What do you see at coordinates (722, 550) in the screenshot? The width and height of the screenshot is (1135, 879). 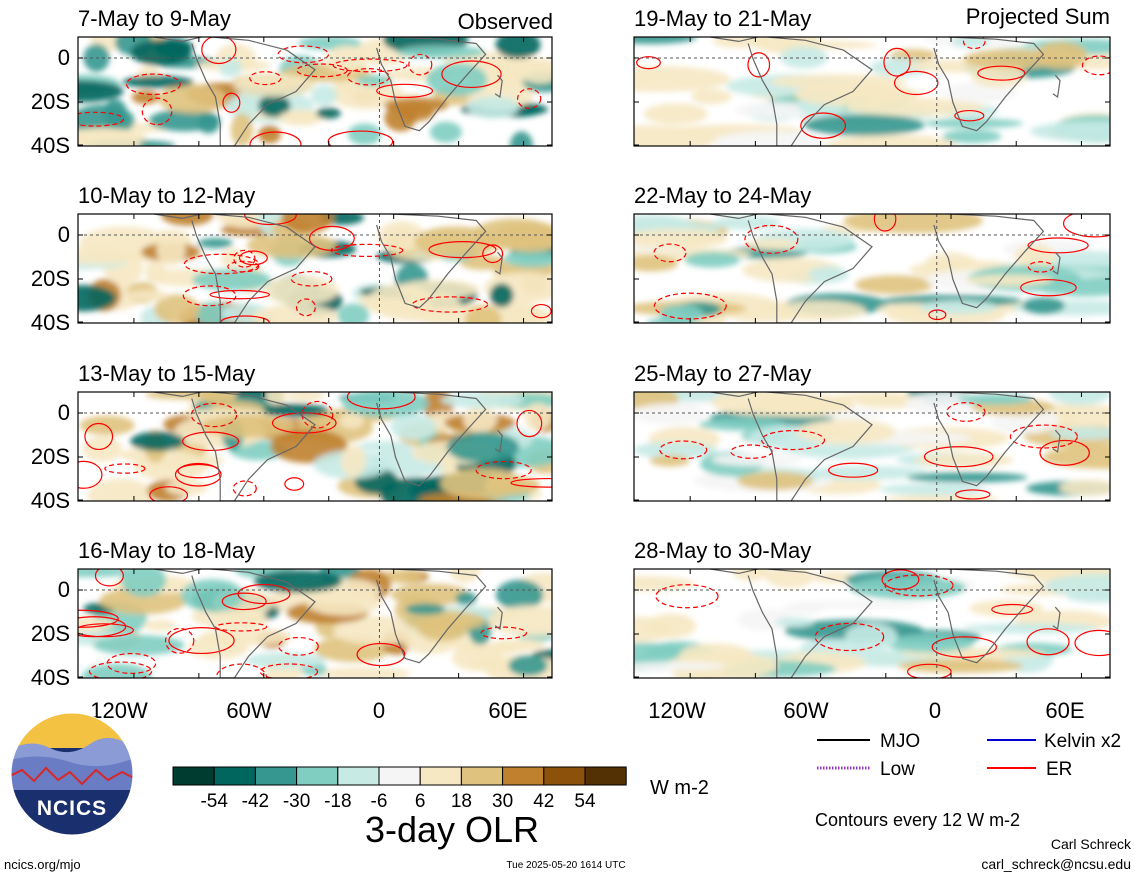 I see `panel-title: 28-May to 30-May` at bounding box center [722, 550].